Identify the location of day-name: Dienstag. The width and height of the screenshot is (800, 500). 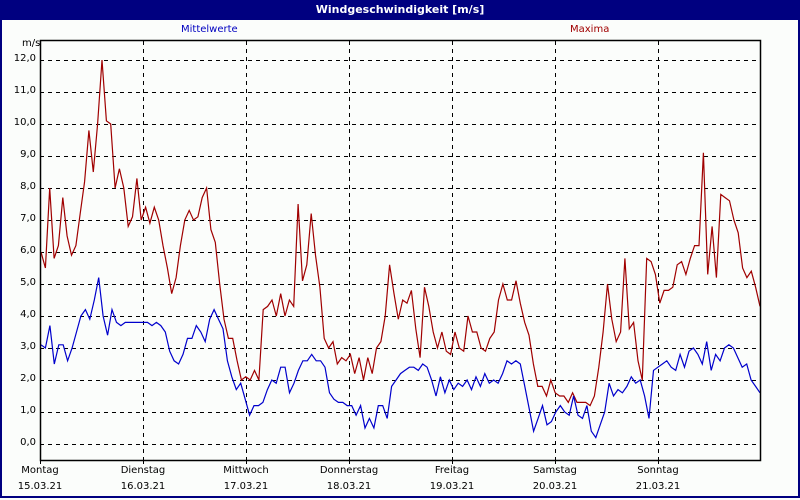
(143, 470).